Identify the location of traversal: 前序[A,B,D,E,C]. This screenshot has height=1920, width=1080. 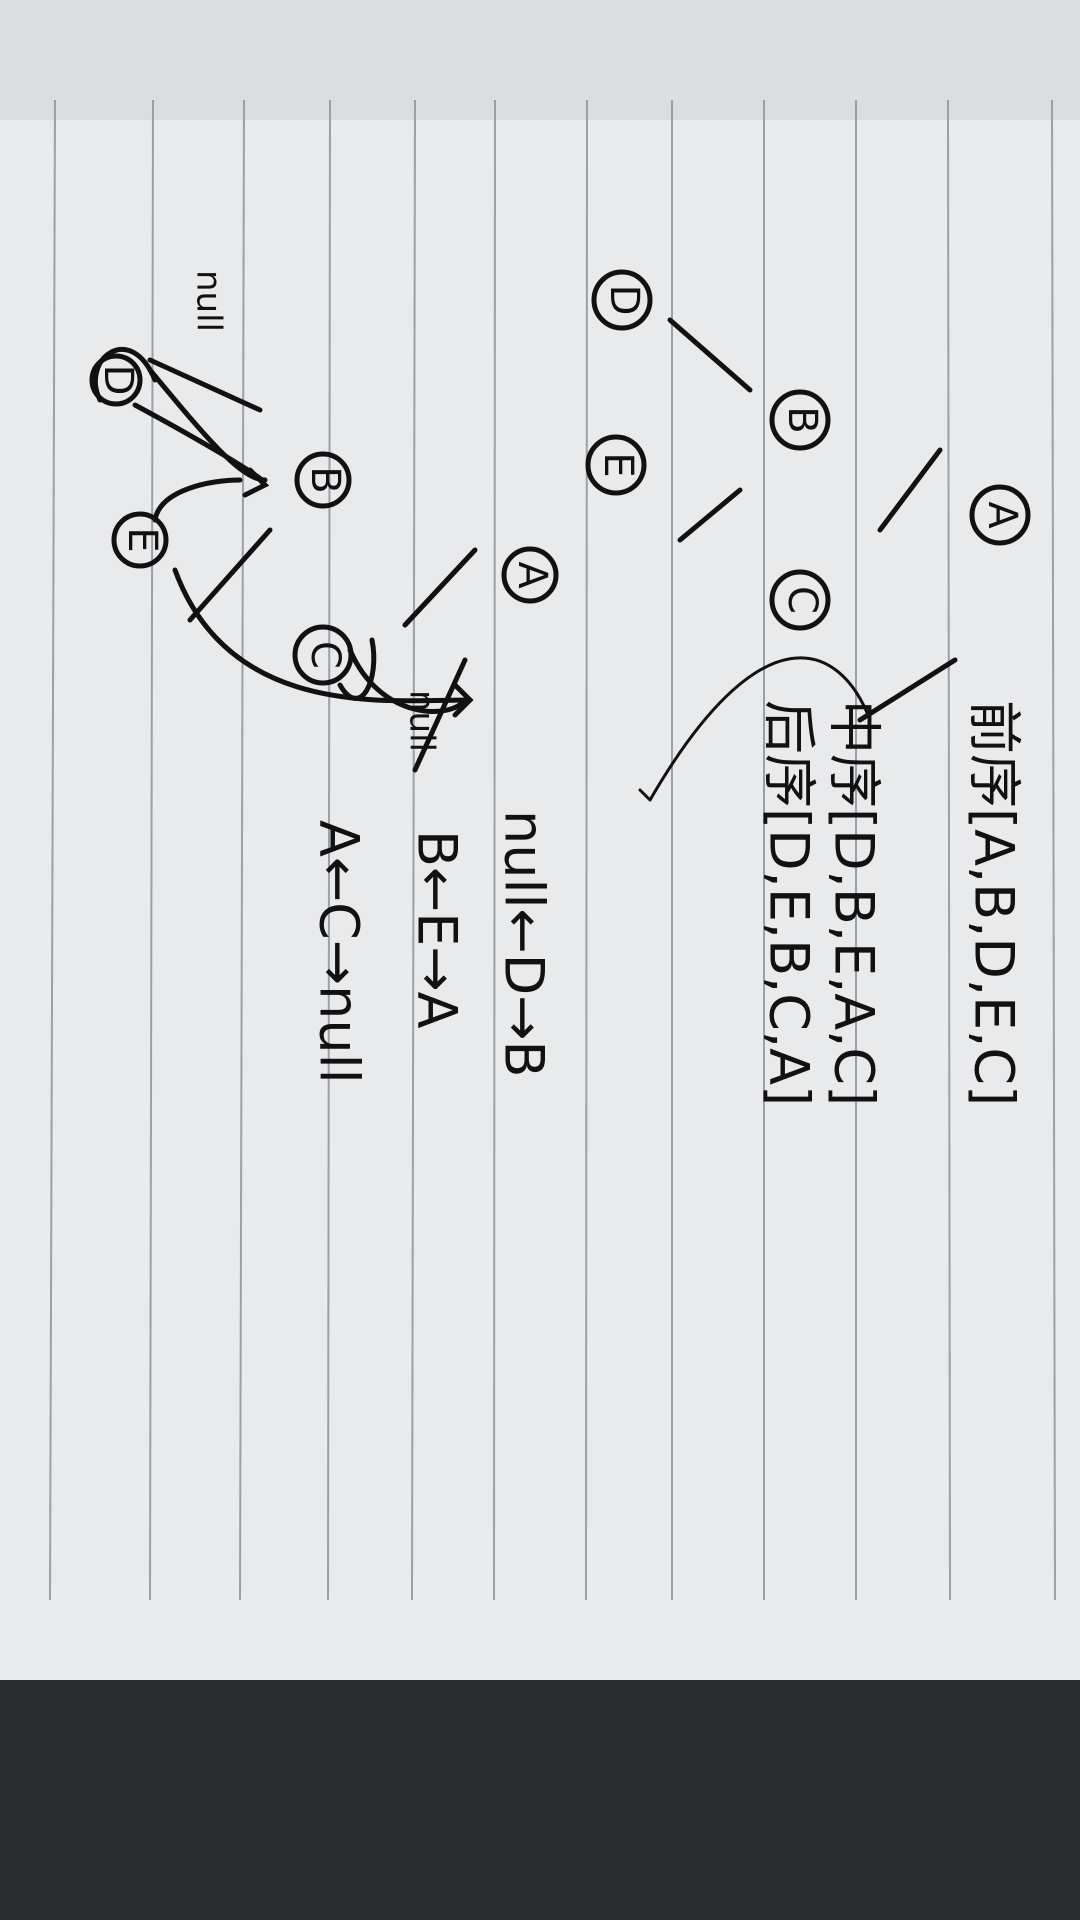
(993, 903).